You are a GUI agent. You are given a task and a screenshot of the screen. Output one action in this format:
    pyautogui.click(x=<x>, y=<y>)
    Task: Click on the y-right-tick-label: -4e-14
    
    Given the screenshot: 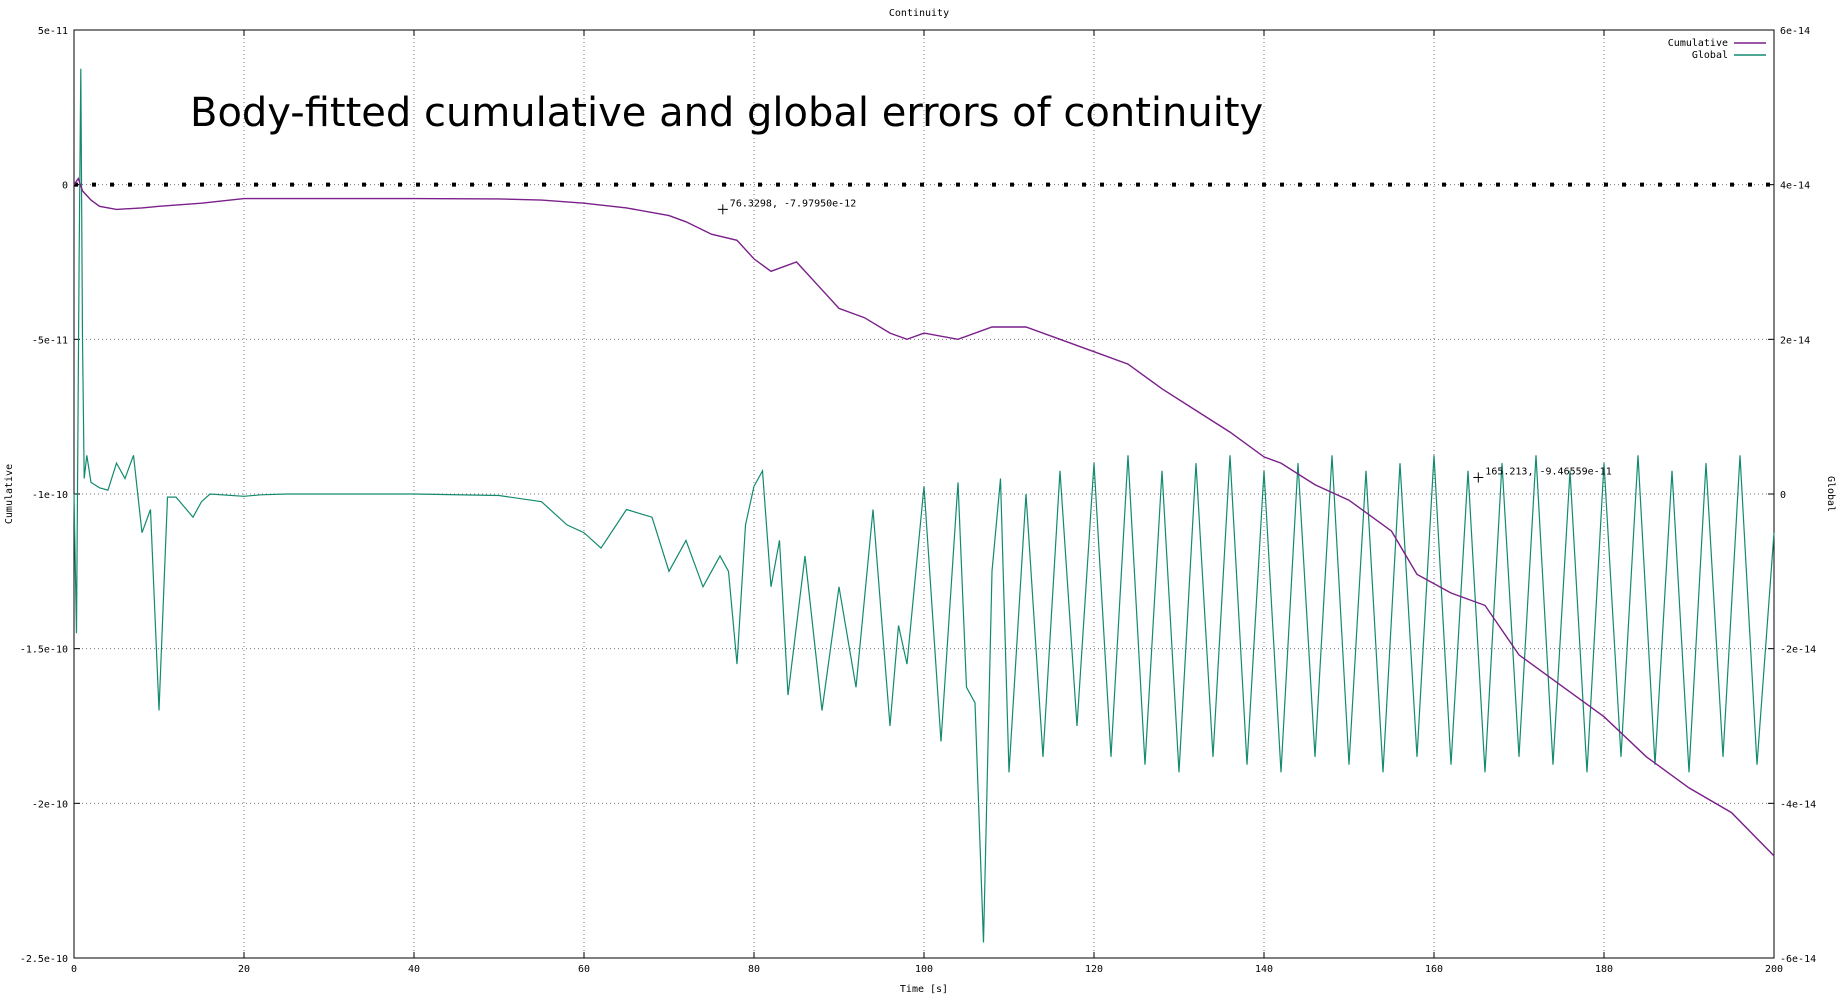 What is the action you would take?
    pyautogui.click(x=1798, y=804)
    